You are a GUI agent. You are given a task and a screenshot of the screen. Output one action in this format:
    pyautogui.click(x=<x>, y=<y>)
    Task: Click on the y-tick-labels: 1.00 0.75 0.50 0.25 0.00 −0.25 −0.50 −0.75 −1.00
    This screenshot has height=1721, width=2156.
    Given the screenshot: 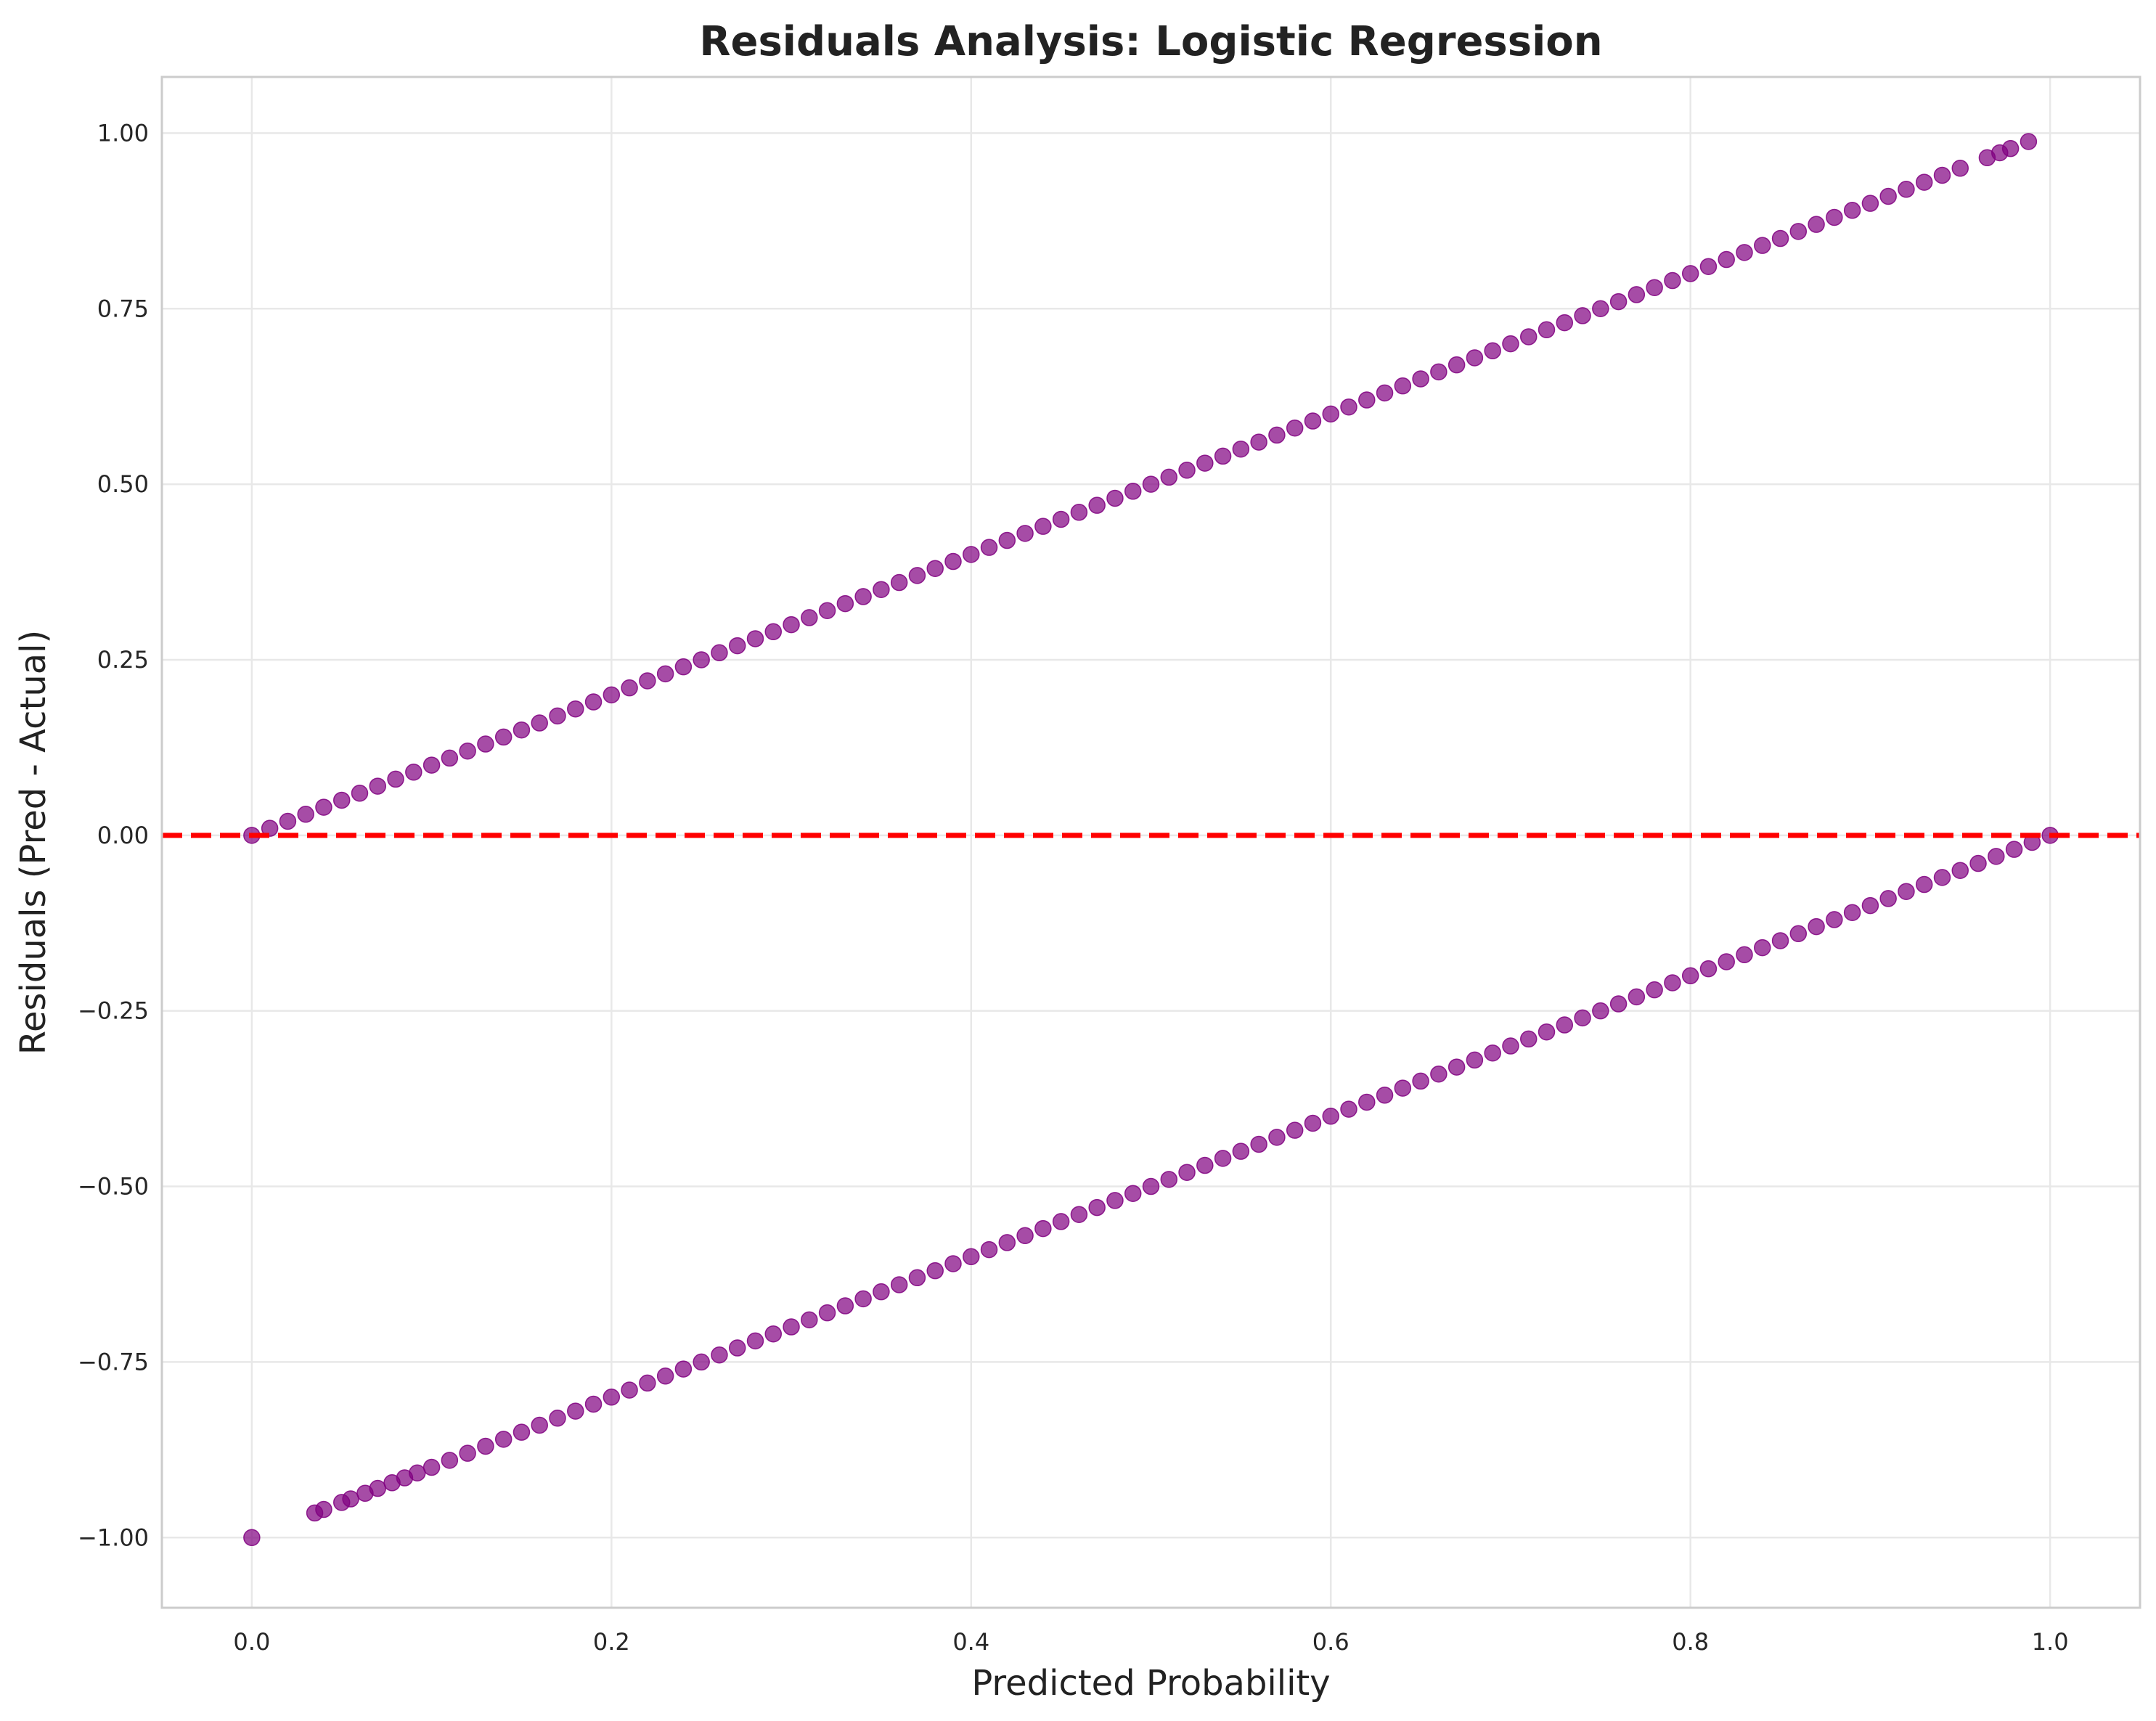 What is the action you would take?
    pyautogui.click(x=114, y=835)
    